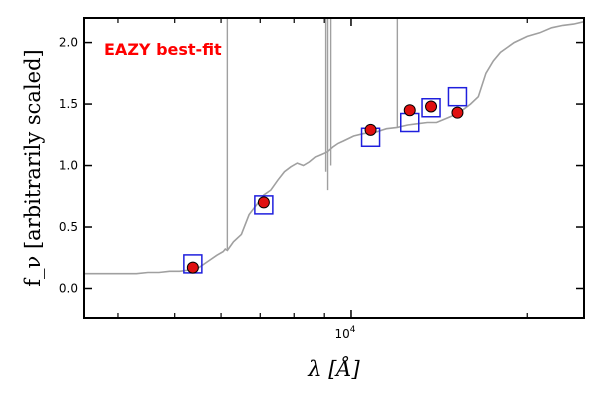 This screenshot has width=600, height=400. I want to click on y-tick-label: 2.0, so click(68, 43).